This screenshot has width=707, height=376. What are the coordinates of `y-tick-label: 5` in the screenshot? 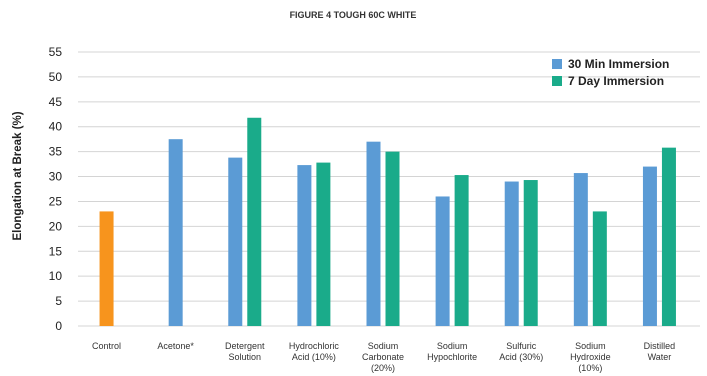 It's located at (58, 301).